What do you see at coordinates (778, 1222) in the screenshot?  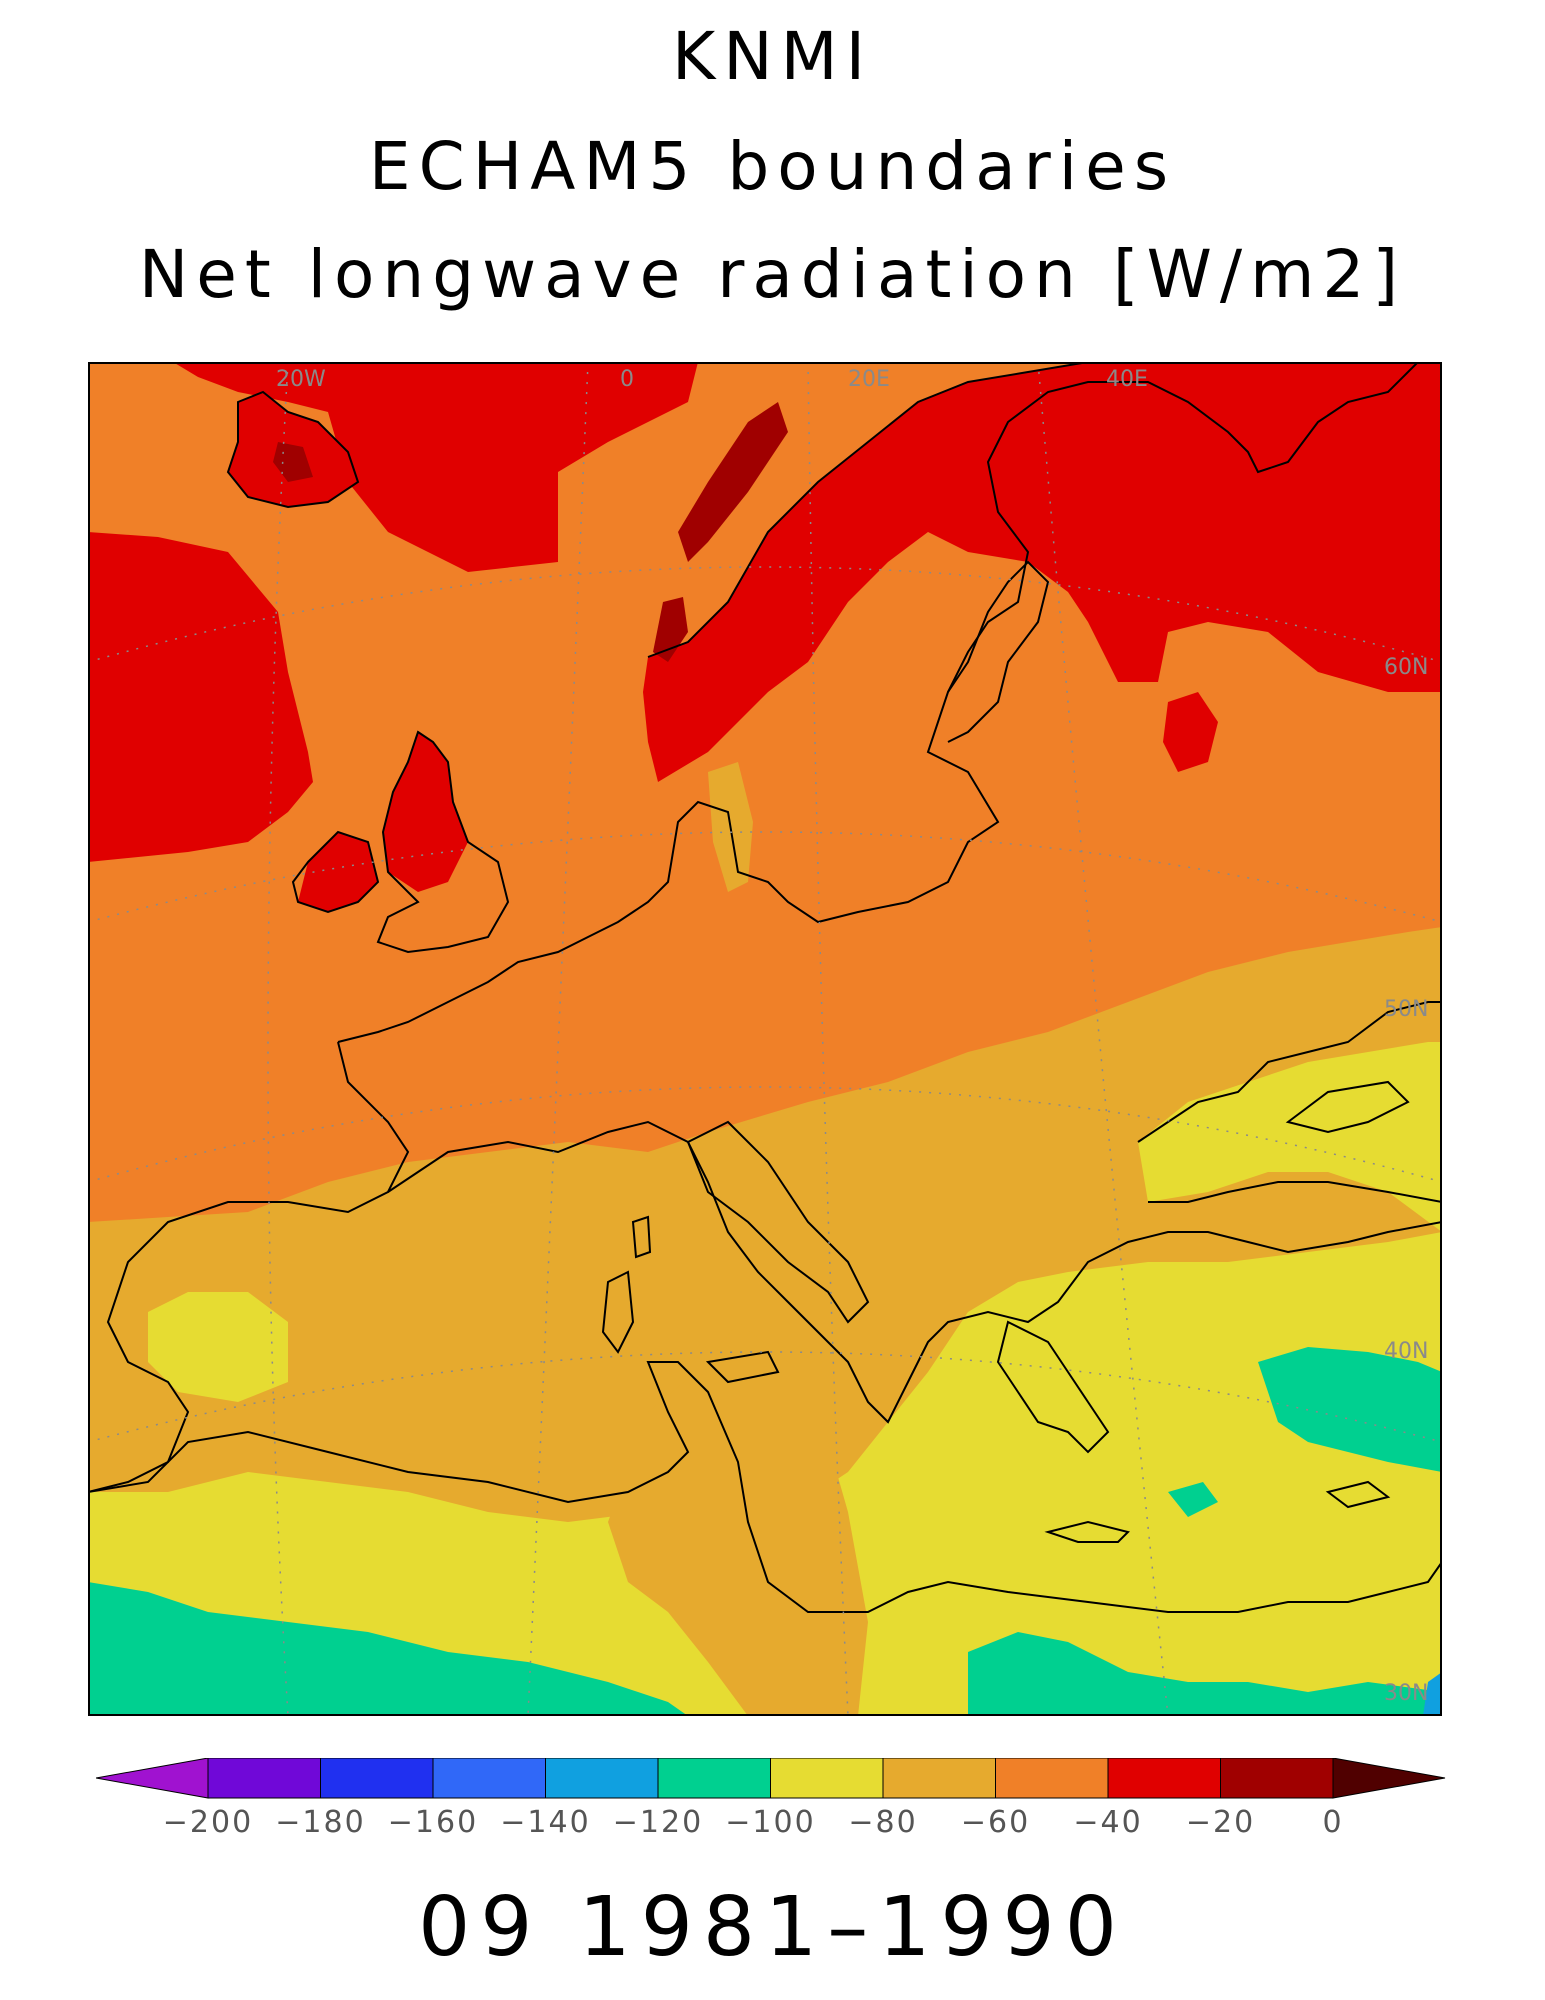 I see `coast-italy` at bounding box center [778, 1222].